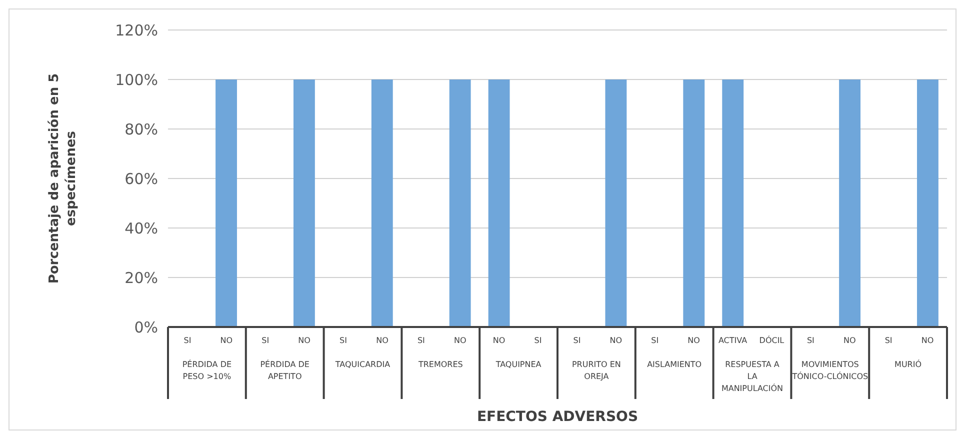 The image size is (965, 439). Describe the element at coordinates (141, 179) in the screenshot. I see `y-tick-label: 60%` at that location.